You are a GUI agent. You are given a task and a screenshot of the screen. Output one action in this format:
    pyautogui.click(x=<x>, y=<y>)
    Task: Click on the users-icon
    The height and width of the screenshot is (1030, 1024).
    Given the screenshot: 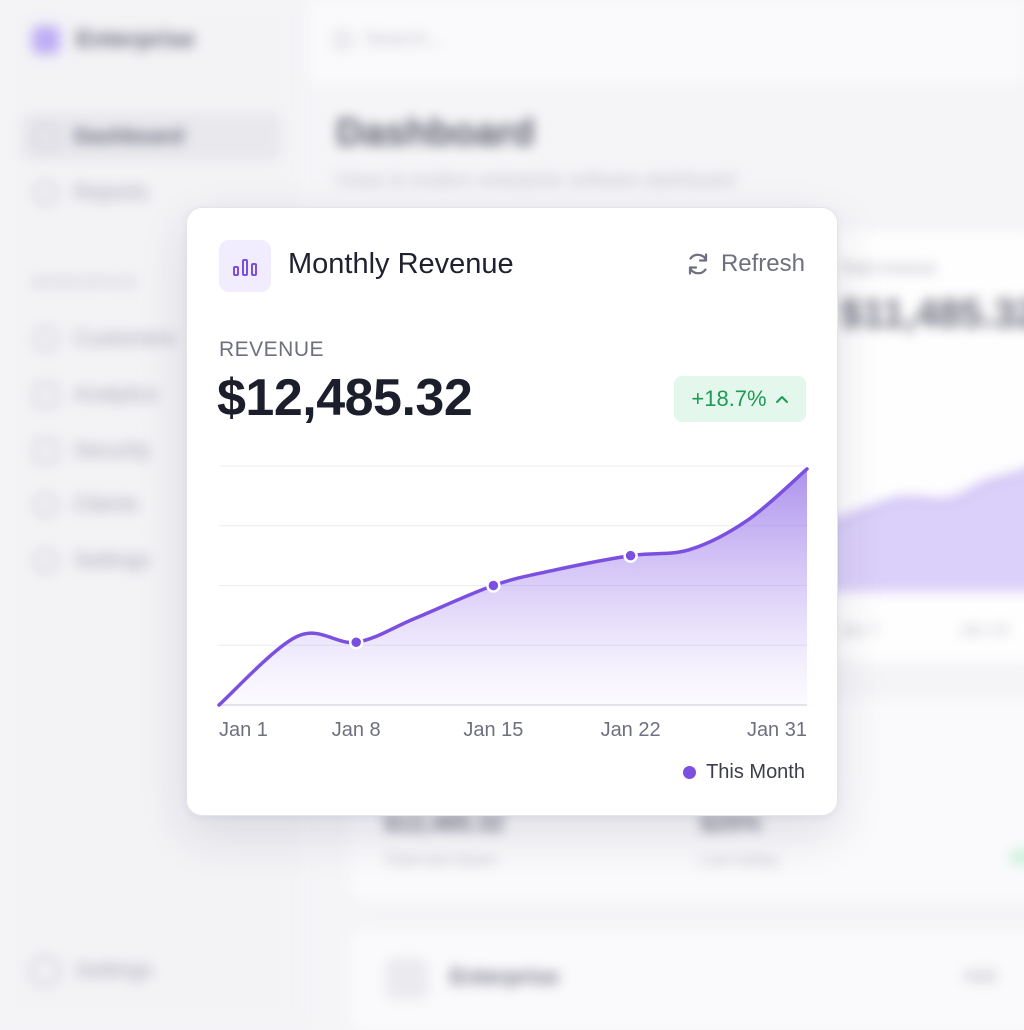 What is the action you would take?
    pyautogui.click(x=46, y=339)
    